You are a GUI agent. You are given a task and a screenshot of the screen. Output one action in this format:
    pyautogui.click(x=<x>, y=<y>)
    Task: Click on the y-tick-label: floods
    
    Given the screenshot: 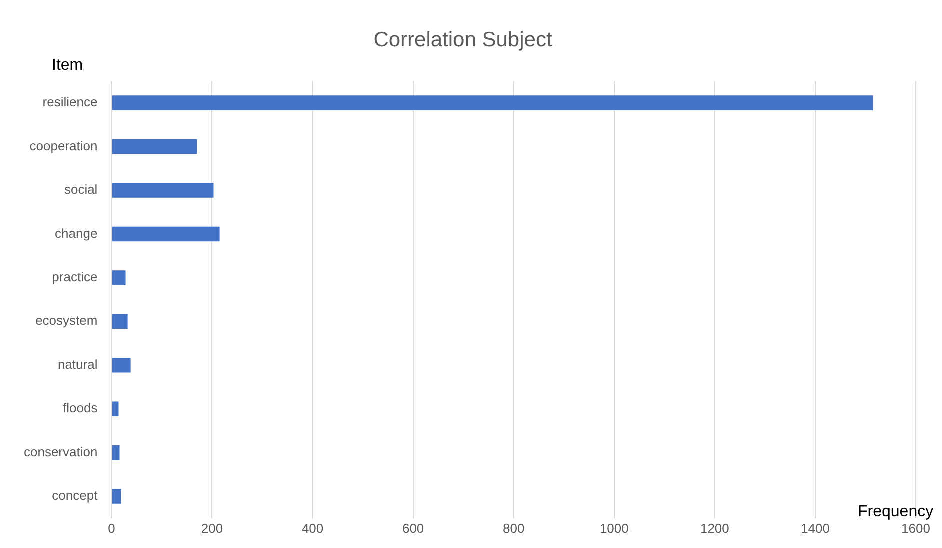 What is the action you would take?
    pyautogui.click(x=80, y=408)
    